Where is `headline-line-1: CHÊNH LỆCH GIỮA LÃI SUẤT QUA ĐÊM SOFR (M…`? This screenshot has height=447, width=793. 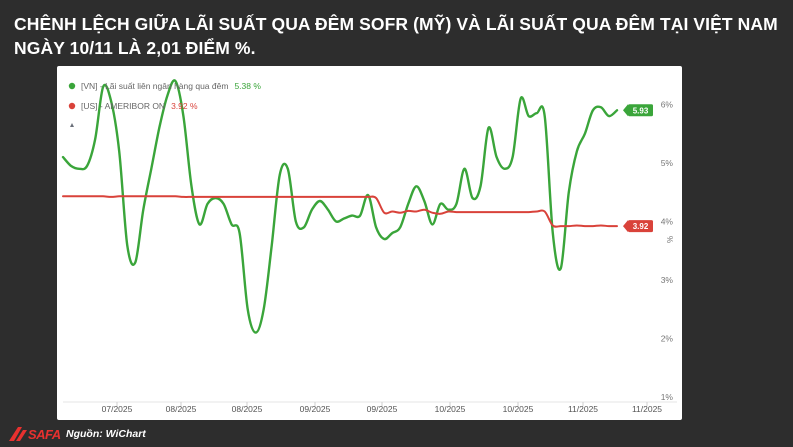
headline-line-1: CHÊNH LỆCH GIỮA LÃI SUẤT QUA ĐÊM SOFR (M… is located at coordinates (396, 24).